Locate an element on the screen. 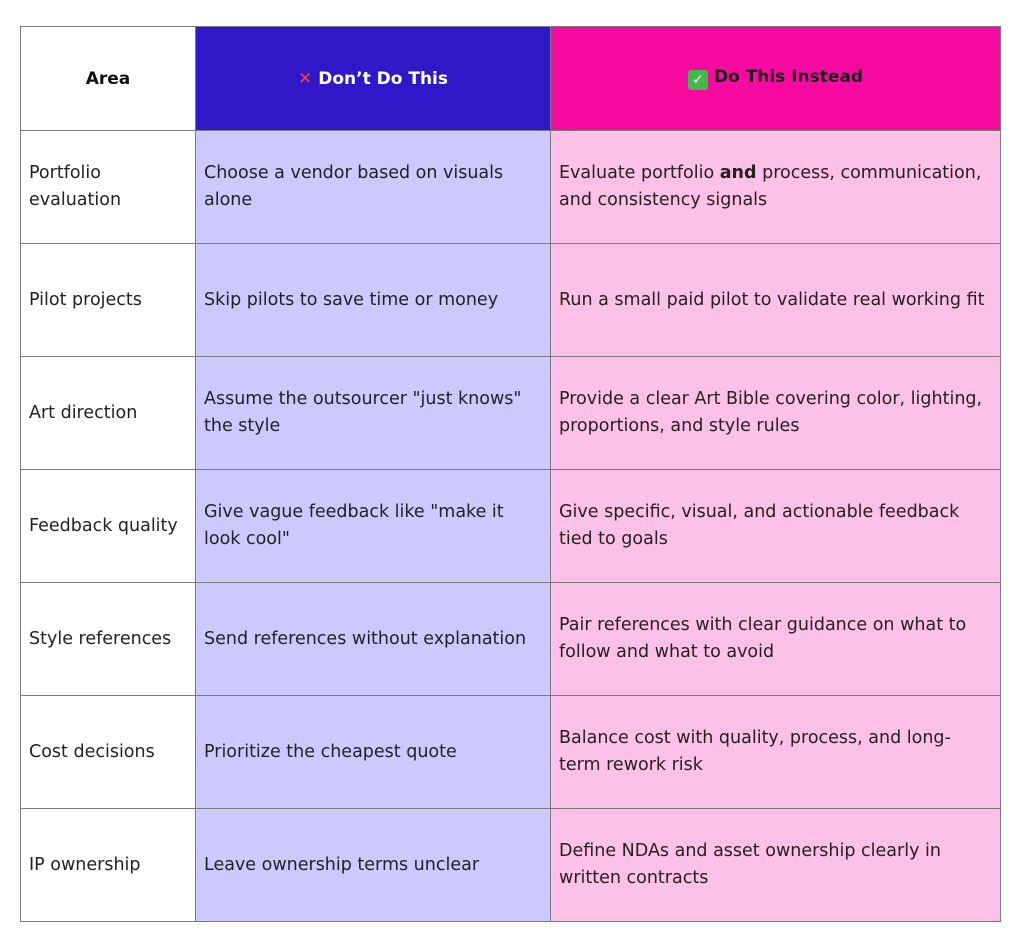 This screenshot has height=937, width=1024. cross-mark-icon: ✕ is located at coordinates (305, 78).